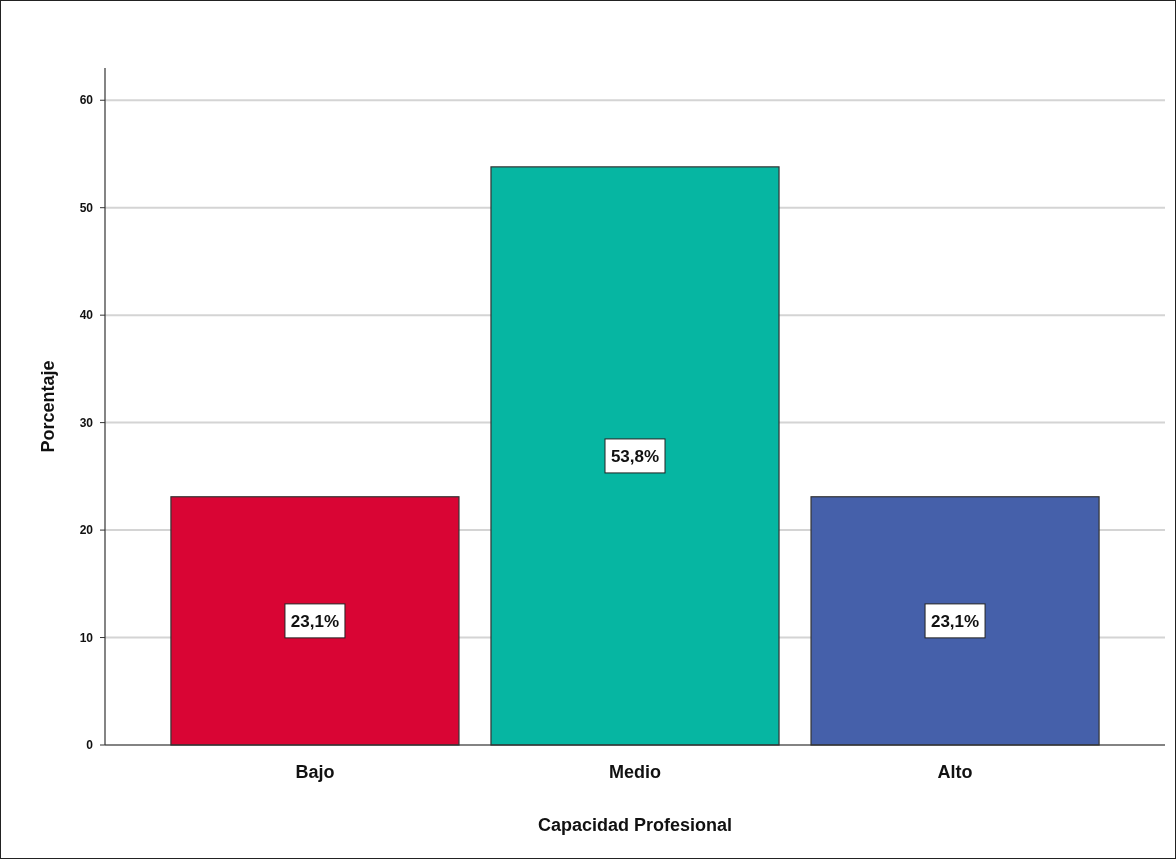 Image resolution: width=1176 pixels, height=859 pixels. Describe the element at coordinates (86, 530) in the screenshot. I see `y-tick-label: 20` at that location.